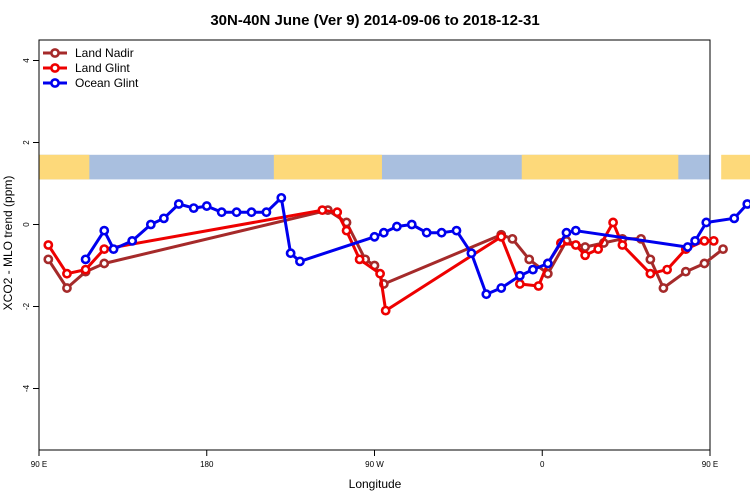 The image size is (750, 500). I want to click on y-tick-label: -4, so click(26, 388).